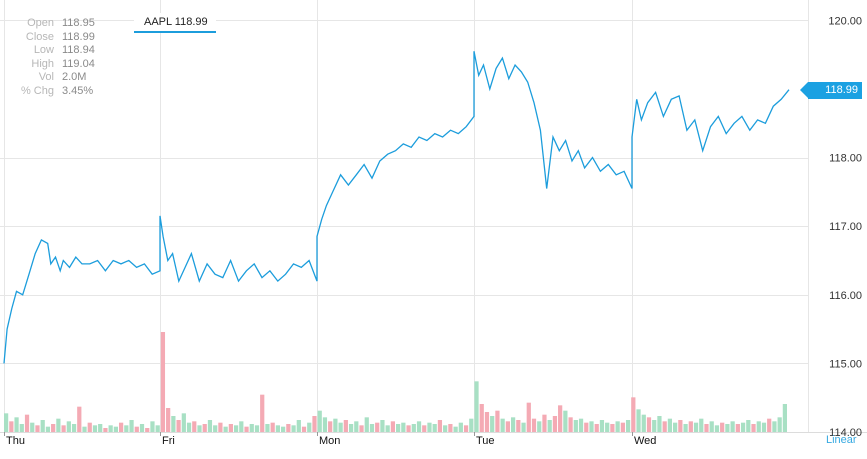  Describe the element at coordinates (168, 441) in the screenshot. I see `x-tick-label: Fri` at that location.